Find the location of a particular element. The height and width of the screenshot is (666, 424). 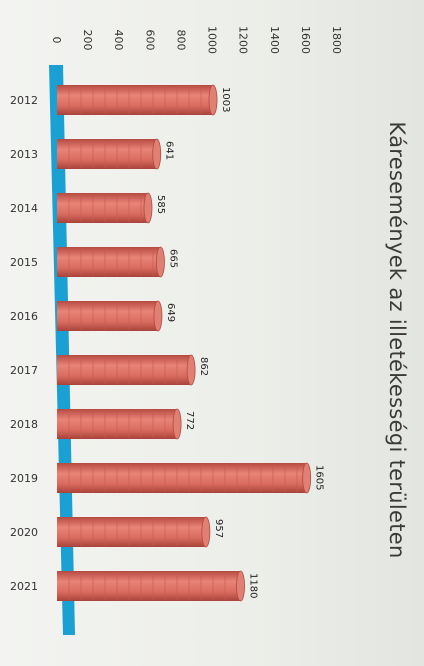

y-tick-label: 1200 is located at coordinates (243, 40).